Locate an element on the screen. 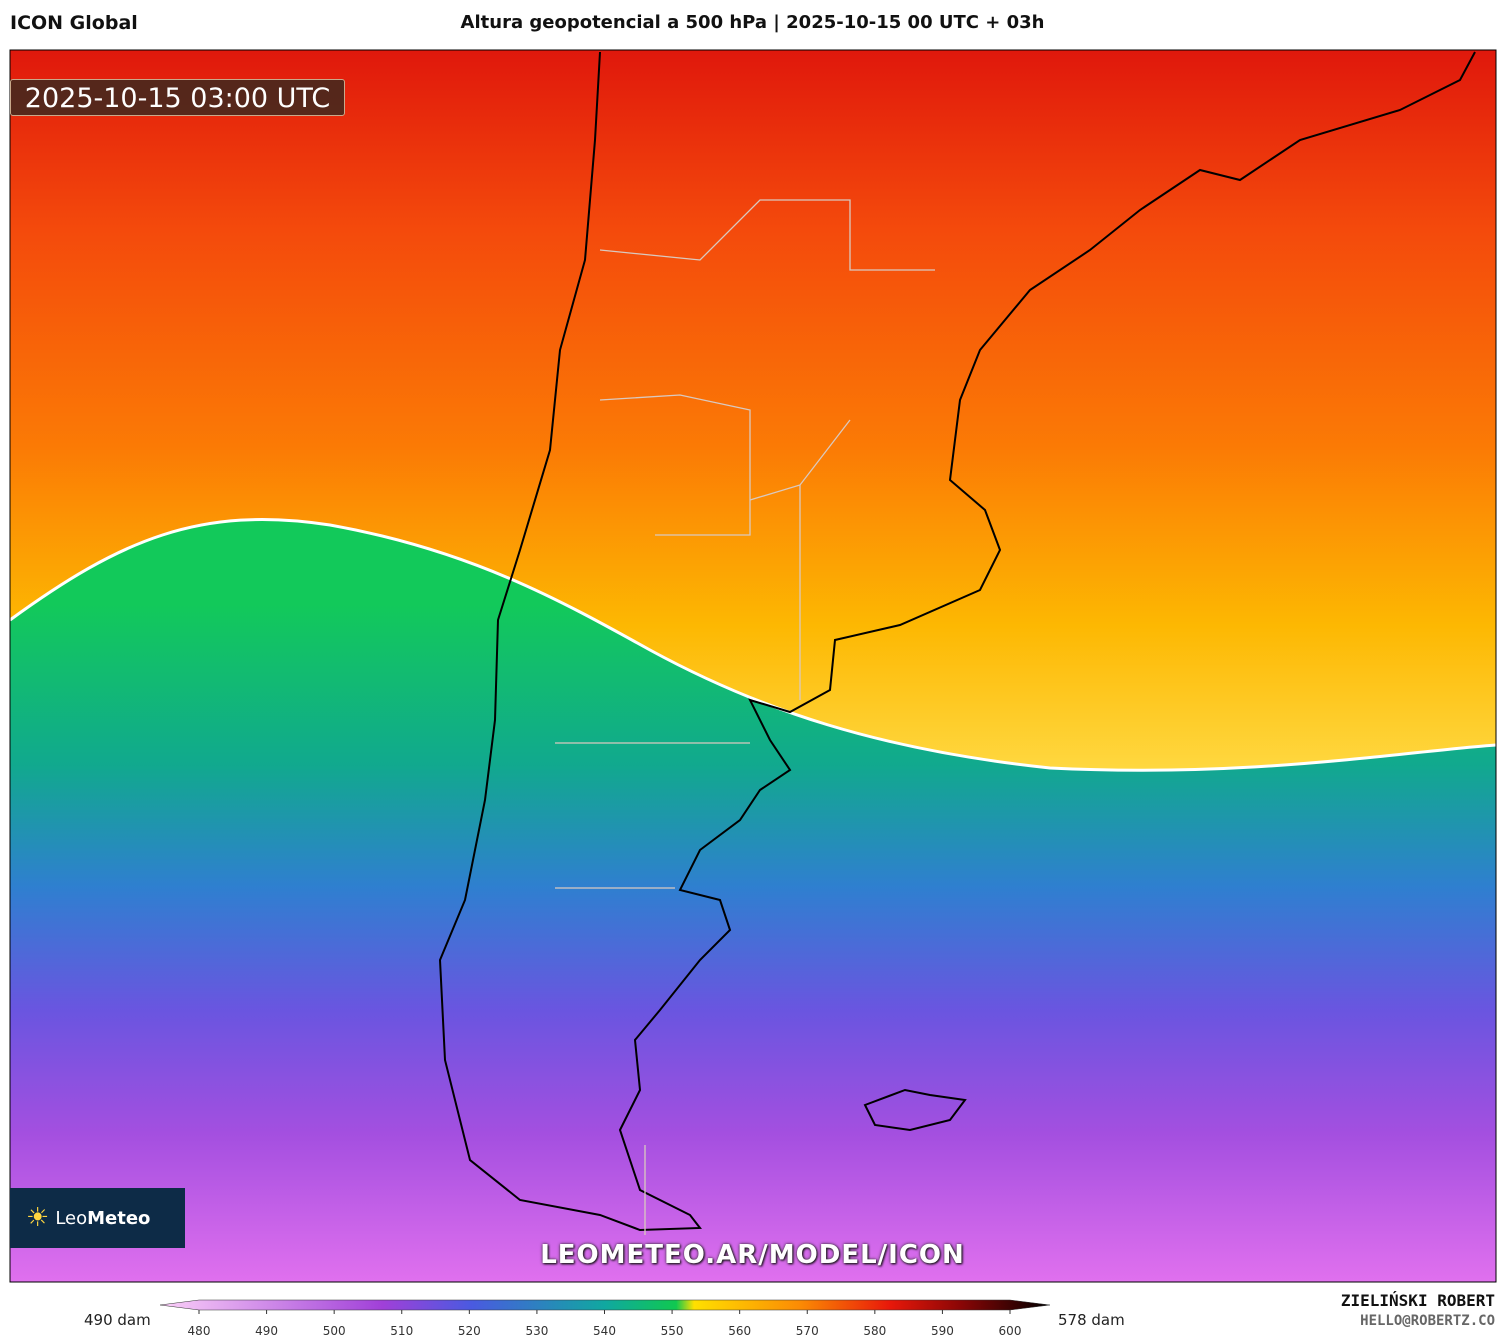 This screenshot has height=1338, width=1505. model-name: ICON Global is located at coordinates (74, 23).